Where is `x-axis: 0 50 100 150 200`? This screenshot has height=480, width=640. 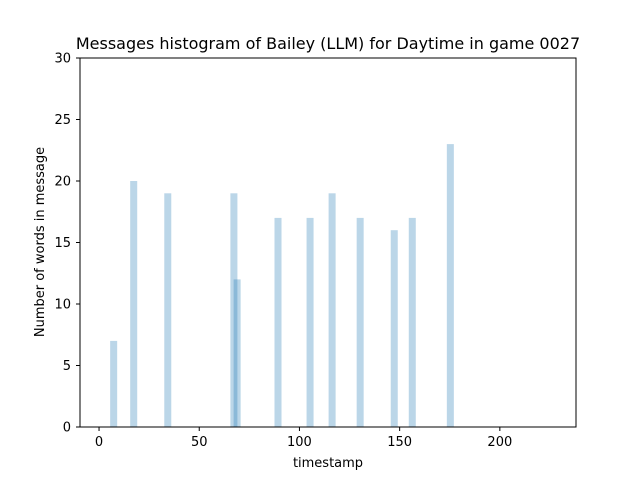
x-axis: 0 50 100 150 200 is located at coordinates (303, 438).